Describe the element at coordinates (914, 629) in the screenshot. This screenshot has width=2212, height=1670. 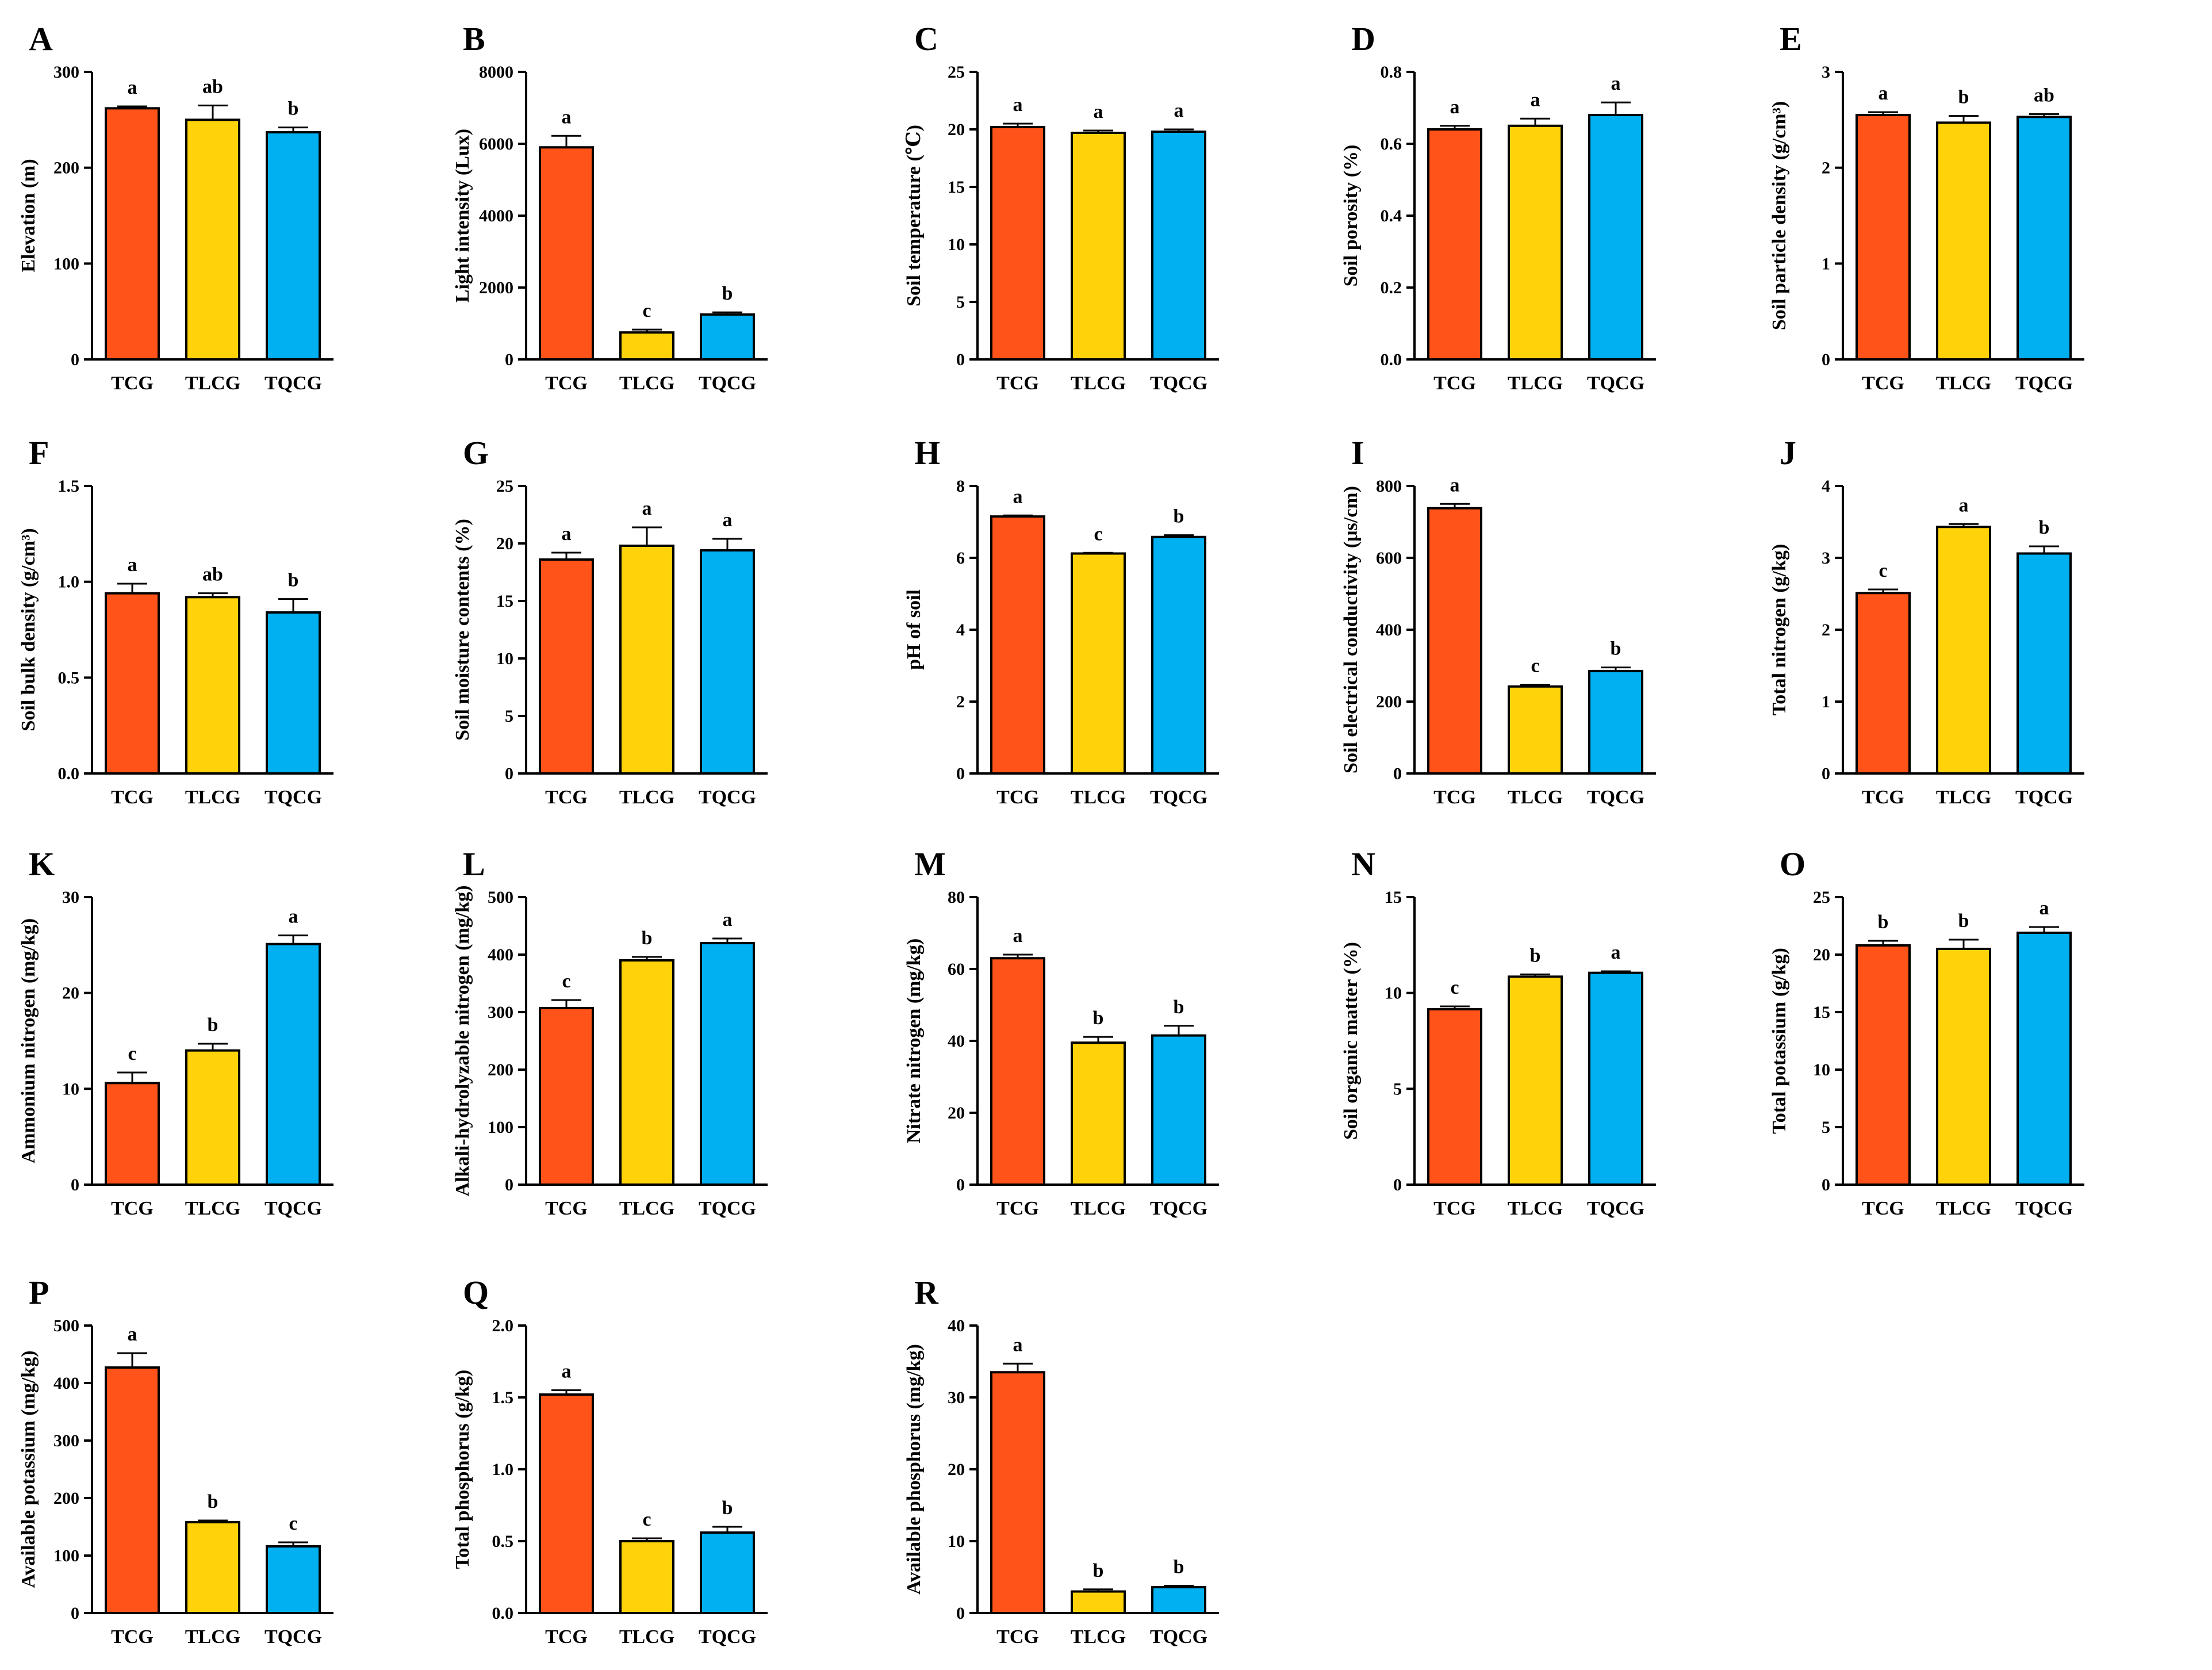
I see `y-axis-title: pH of soil` at that location.